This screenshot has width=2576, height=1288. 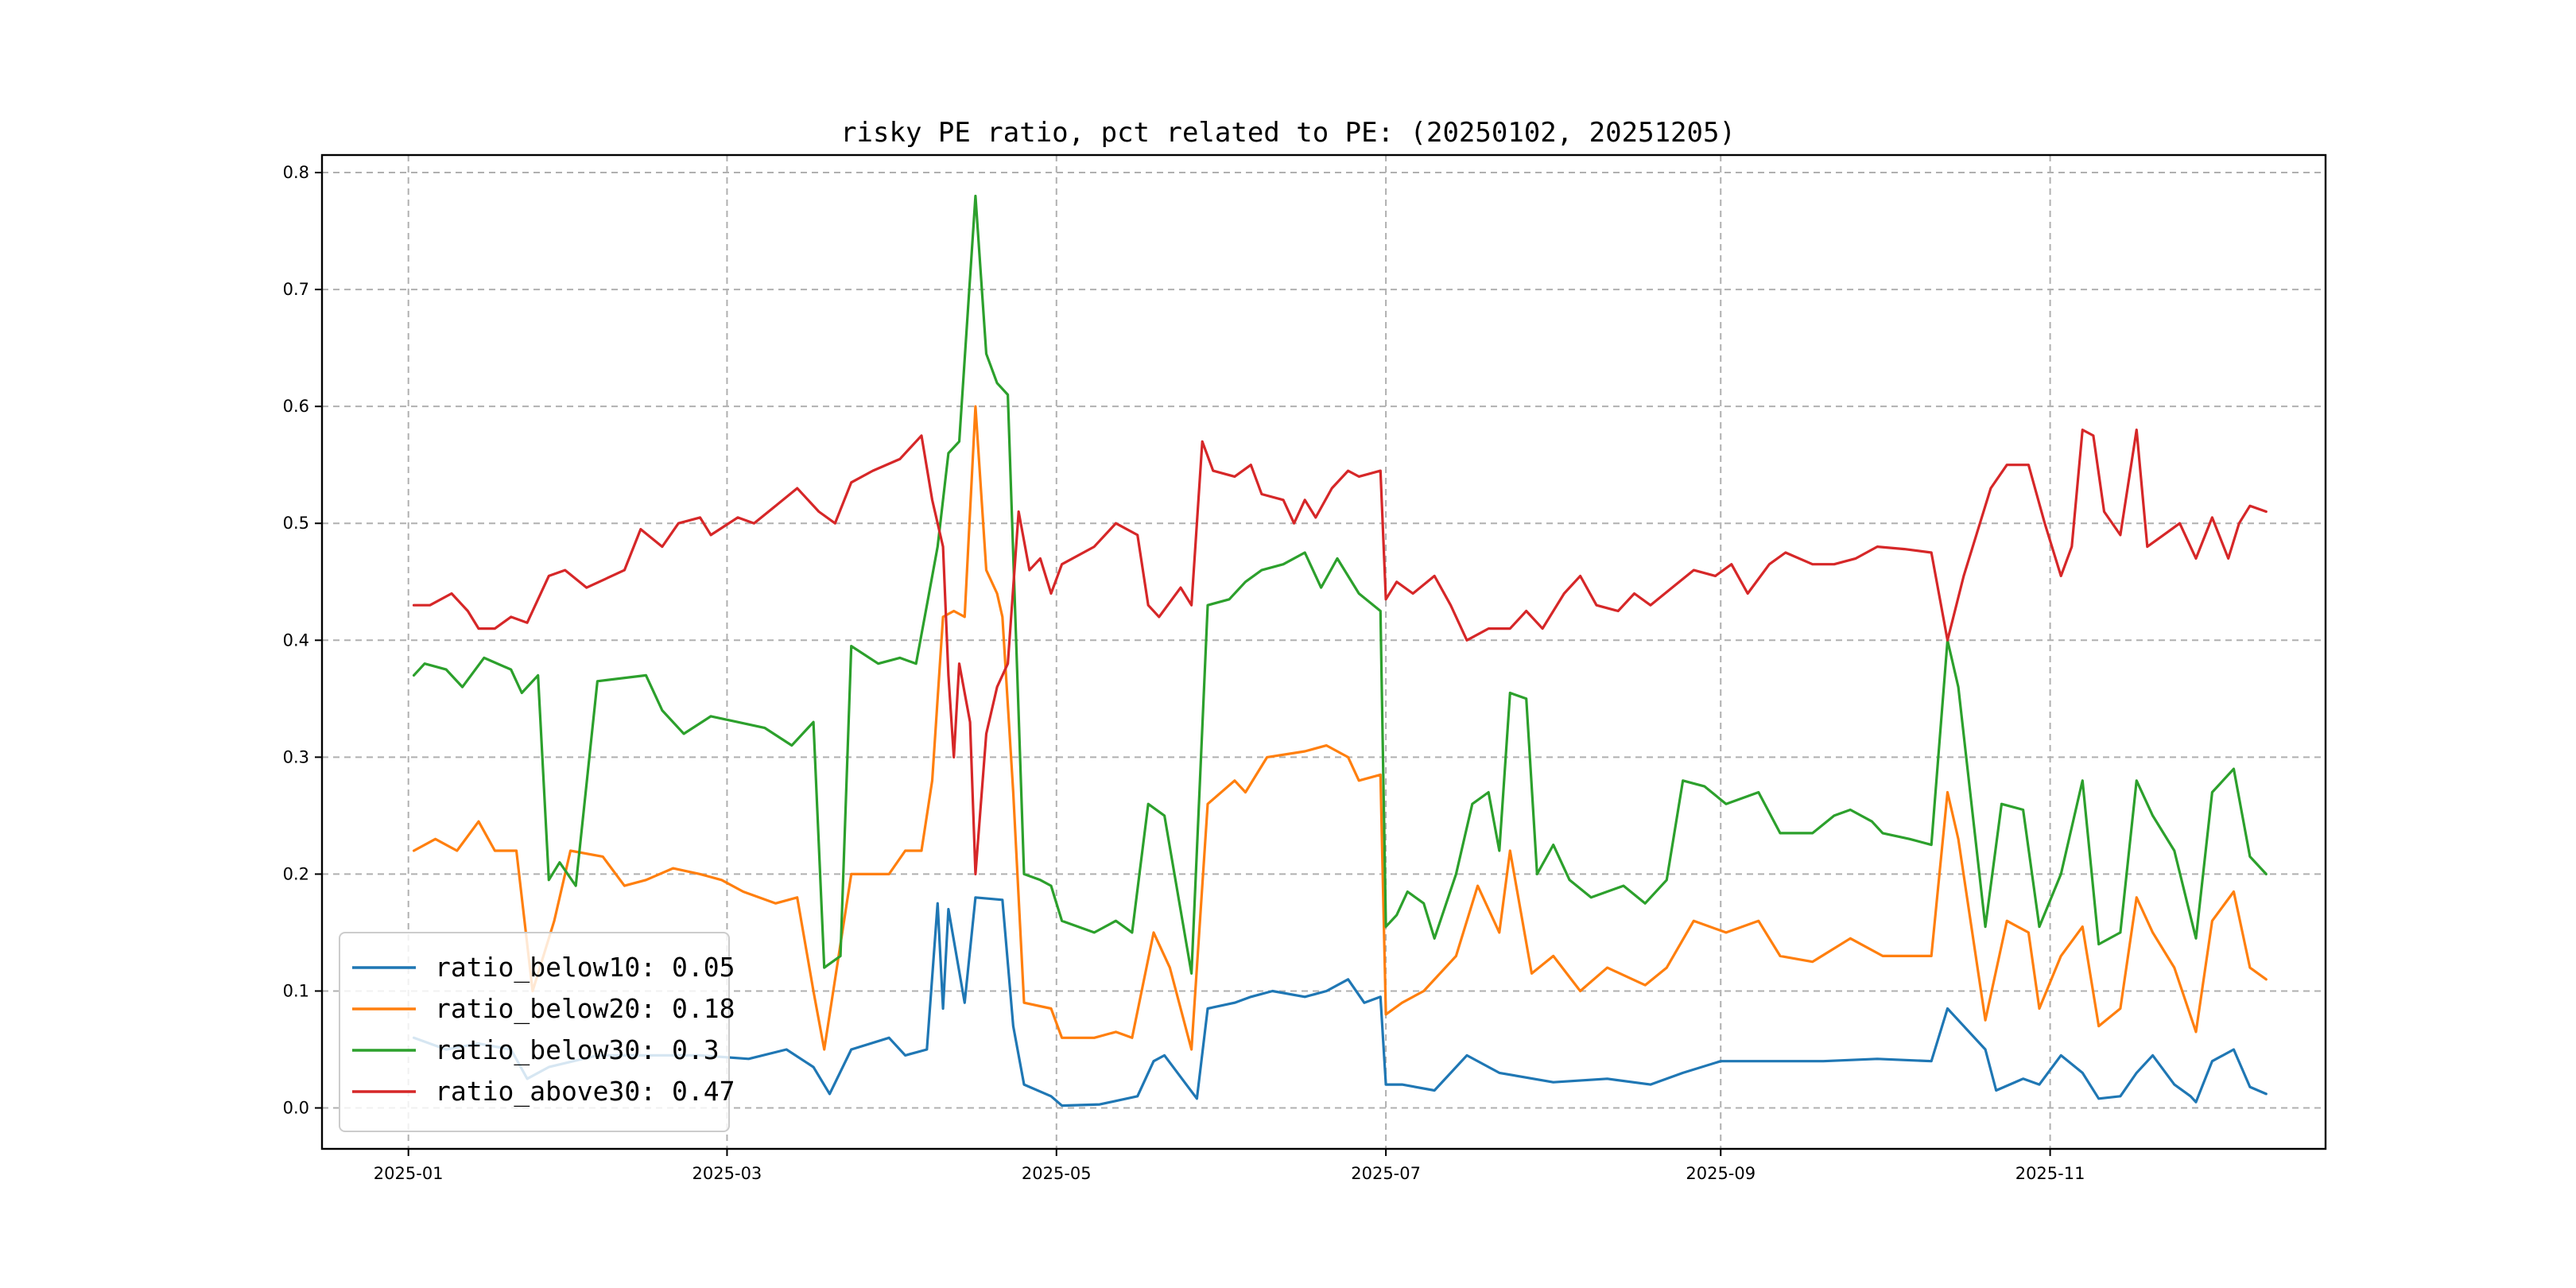 I want to click on y-tick-label: 0.0, so click(x=296, y=1108).